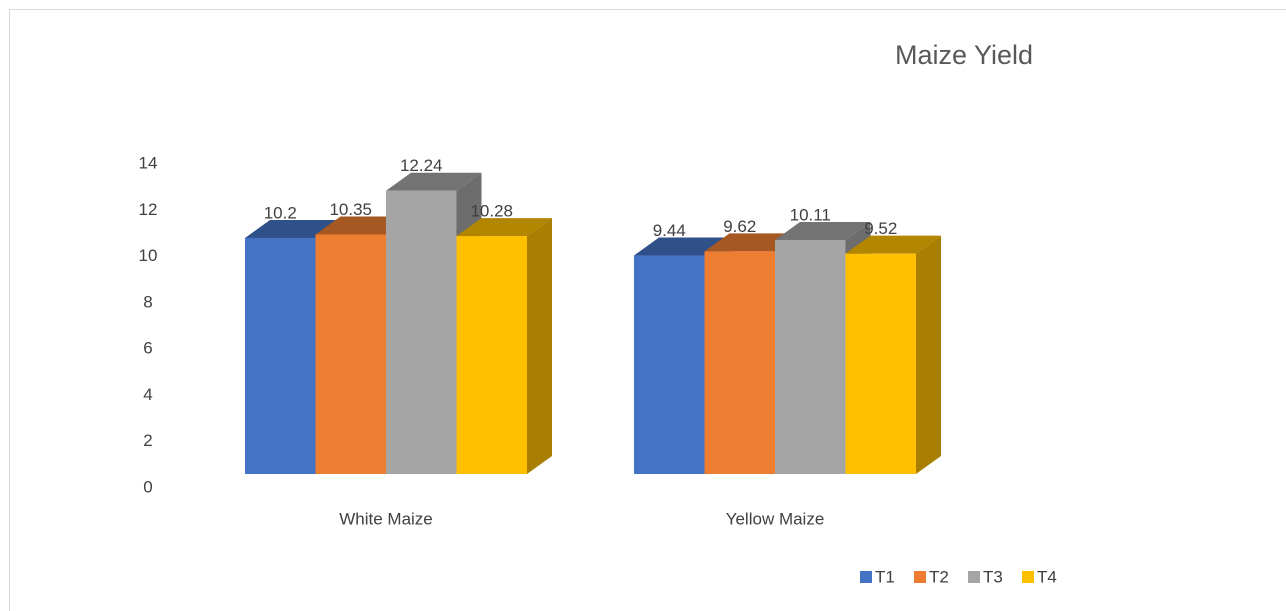  What do you see at coordinates (148, 255) in the screenshot?
I see `y-tick-label: 10` at bounding box center [148, 255].